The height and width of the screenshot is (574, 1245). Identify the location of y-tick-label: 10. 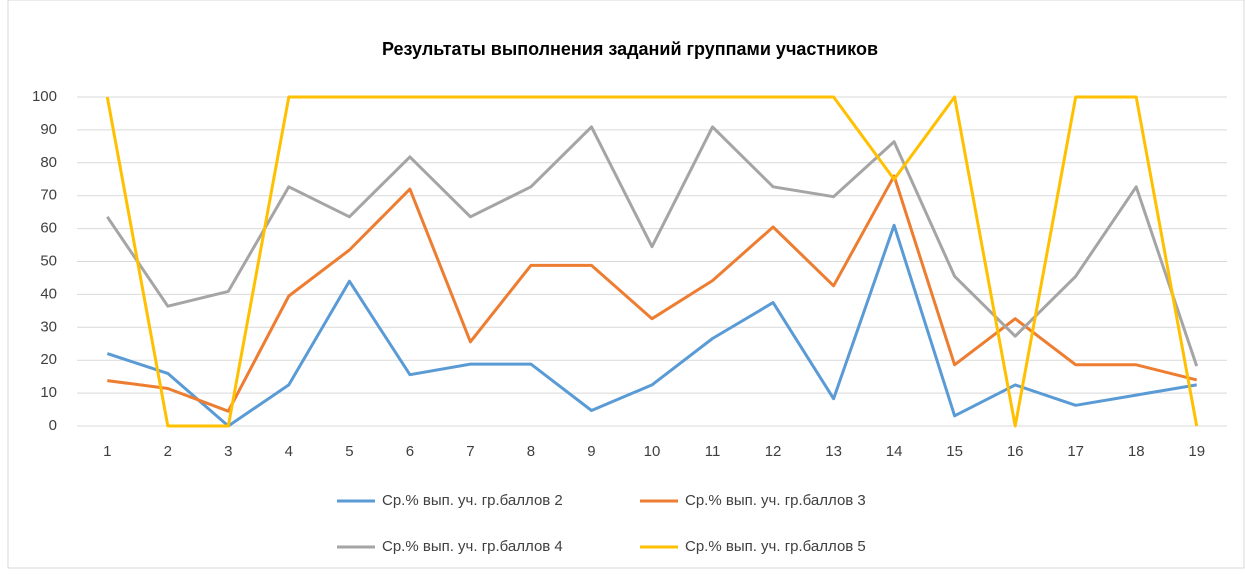
(48, 392).